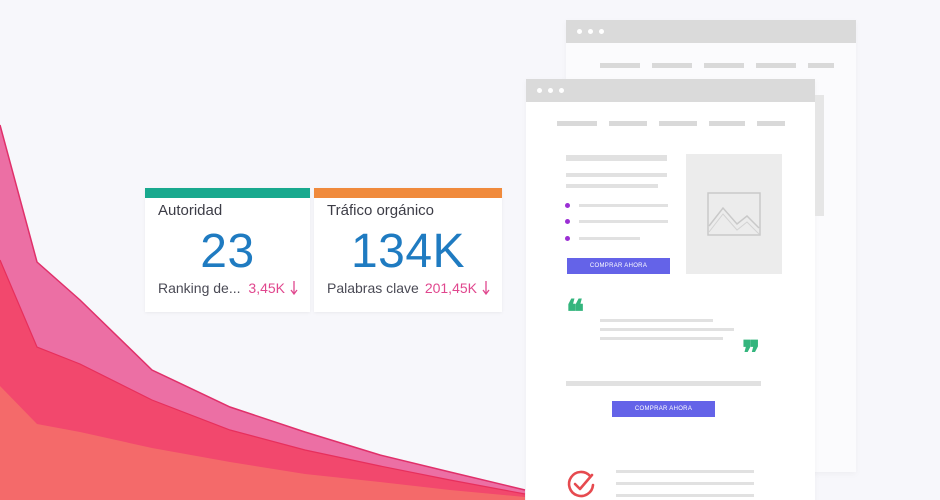 This screenshot has width=940, height=500. I want to click on card-value: 134K, so click(408, 251).